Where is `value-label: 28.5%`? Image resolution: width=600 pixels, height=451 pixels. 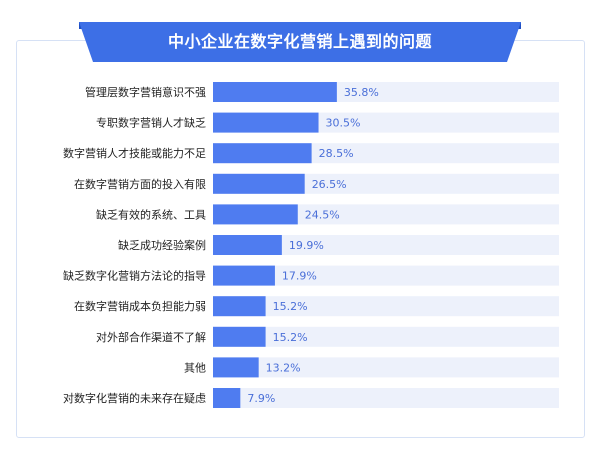 value-label: 28.5% is located at coordinates (336, 153).